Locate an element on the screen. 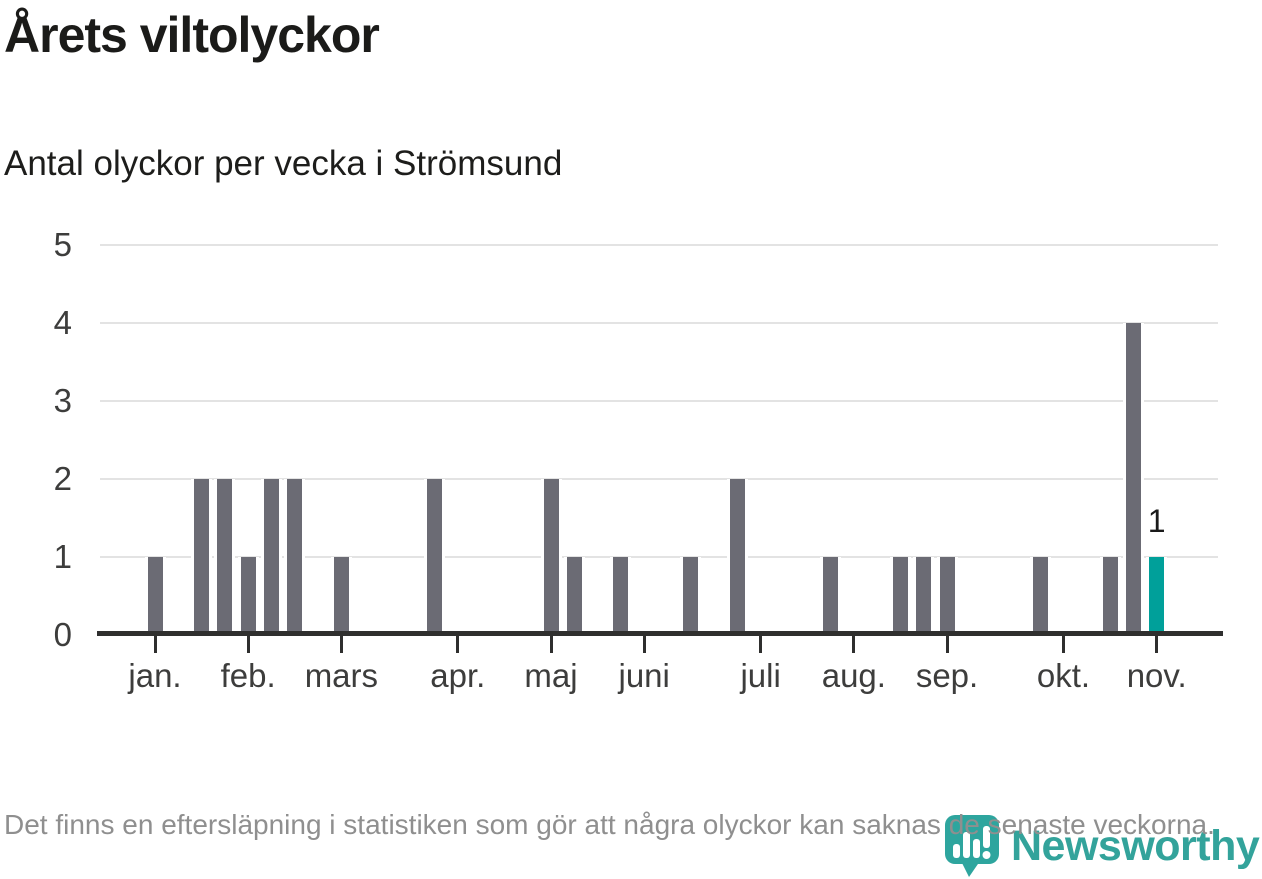 The image size is (1262, 879). month-label-feb: feb. is located at coordinates (248, 675).